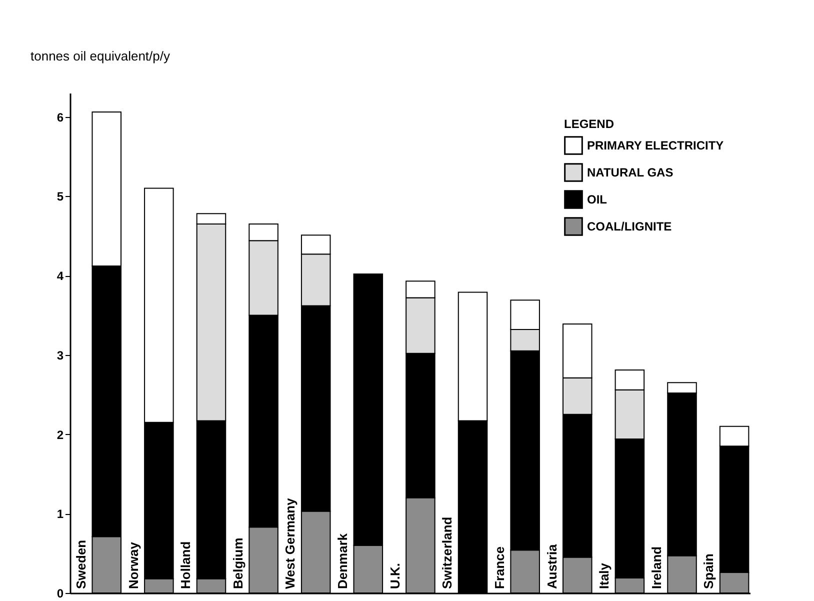 Image resolution: width=814 pixels, height=601 pixels. Describe the element at coordinates (655, 145) in the screenshot. I see `legend-label: PRIMARY ELECTRICITY` at that location.